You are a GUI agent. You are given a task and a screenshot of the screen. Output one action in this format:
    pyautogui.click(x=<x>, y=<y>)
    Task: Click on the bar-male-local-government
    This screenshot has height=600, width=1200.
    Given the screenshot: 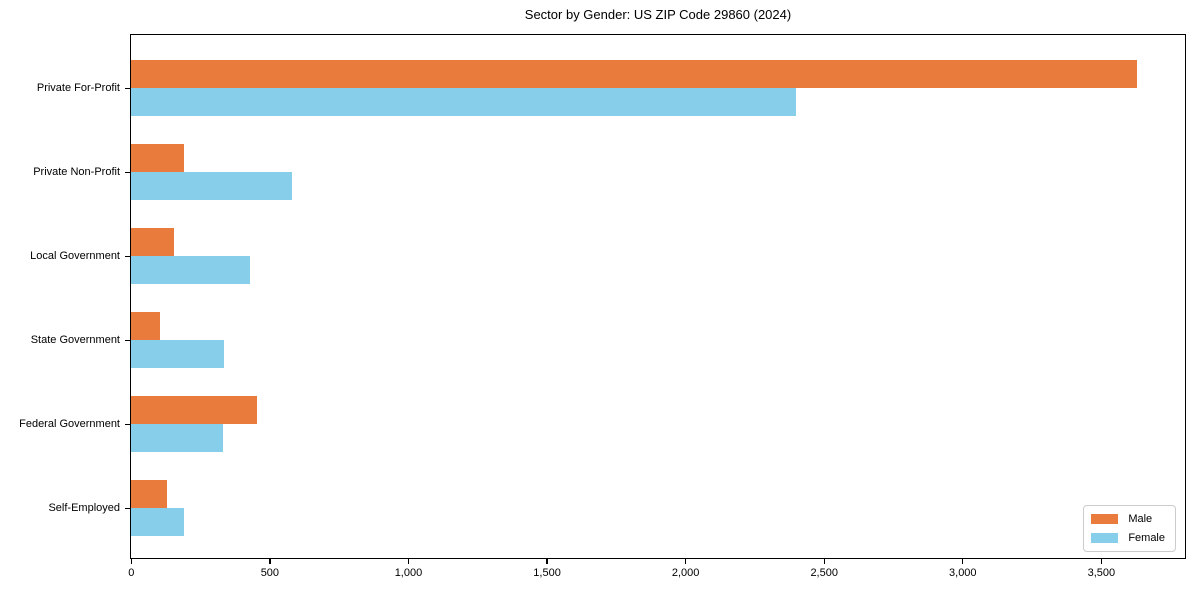 What is the action you would take?
    pyautogui.click(x=152, y=242)
    